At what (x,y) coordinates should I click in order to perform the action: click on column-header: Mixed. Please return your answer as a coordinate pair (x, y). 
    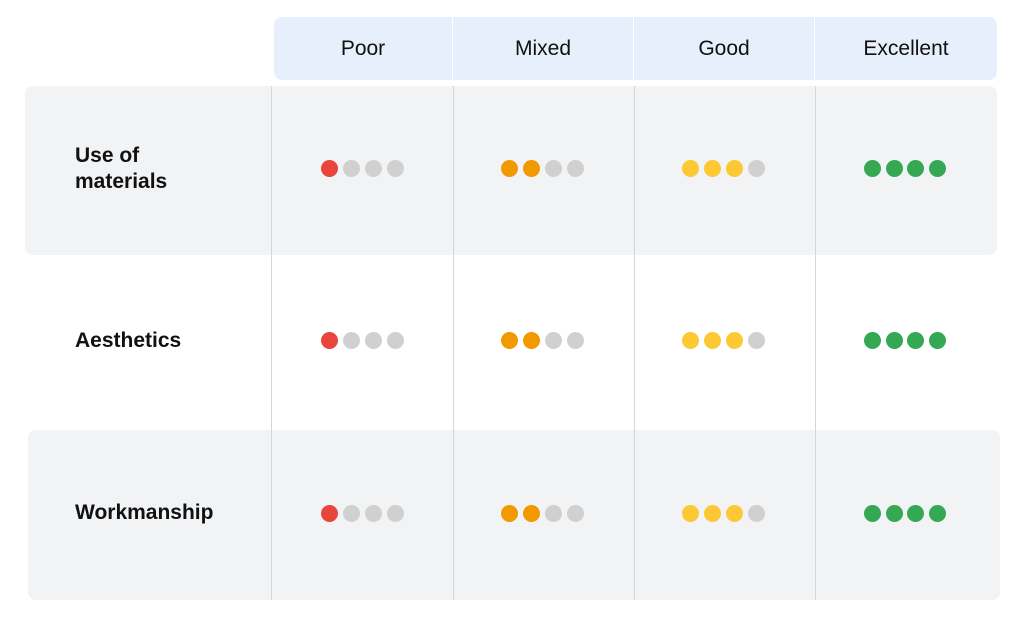
    Looking at the image, I should click on (543, 48).